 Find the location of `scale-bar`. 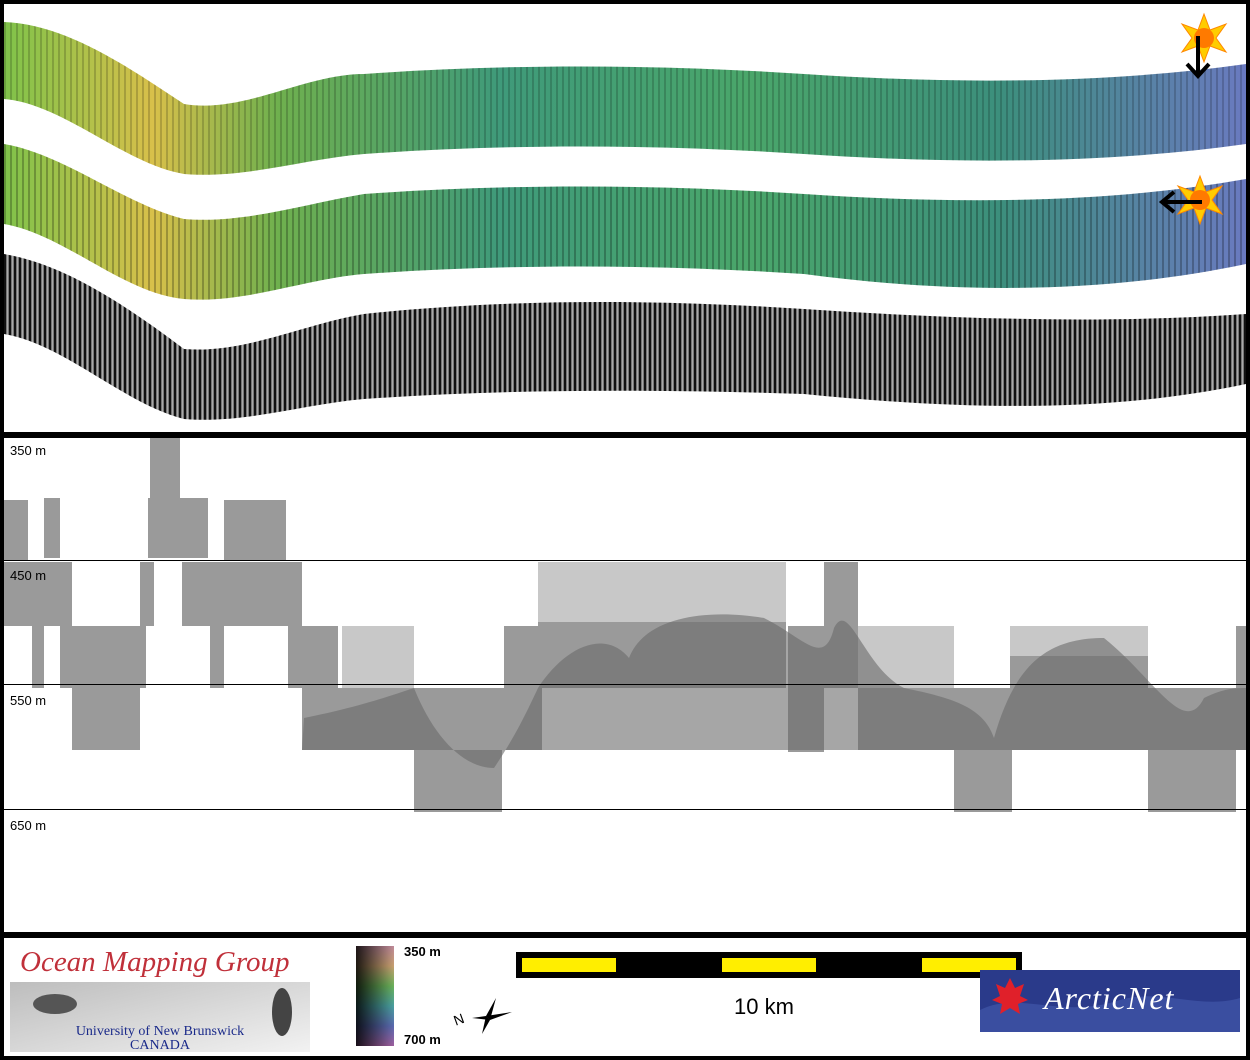

scale-bar is located at coordinates (769, 965).